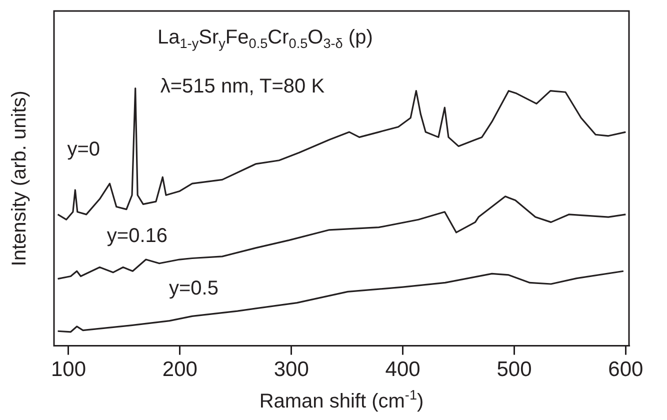 The image size is (667, 420). What do you see at coordinates (243, 87) in the screenshot?
I see `chart-subtitle: λ=515 nm, T=80 K` at bounding box center [243, 87].